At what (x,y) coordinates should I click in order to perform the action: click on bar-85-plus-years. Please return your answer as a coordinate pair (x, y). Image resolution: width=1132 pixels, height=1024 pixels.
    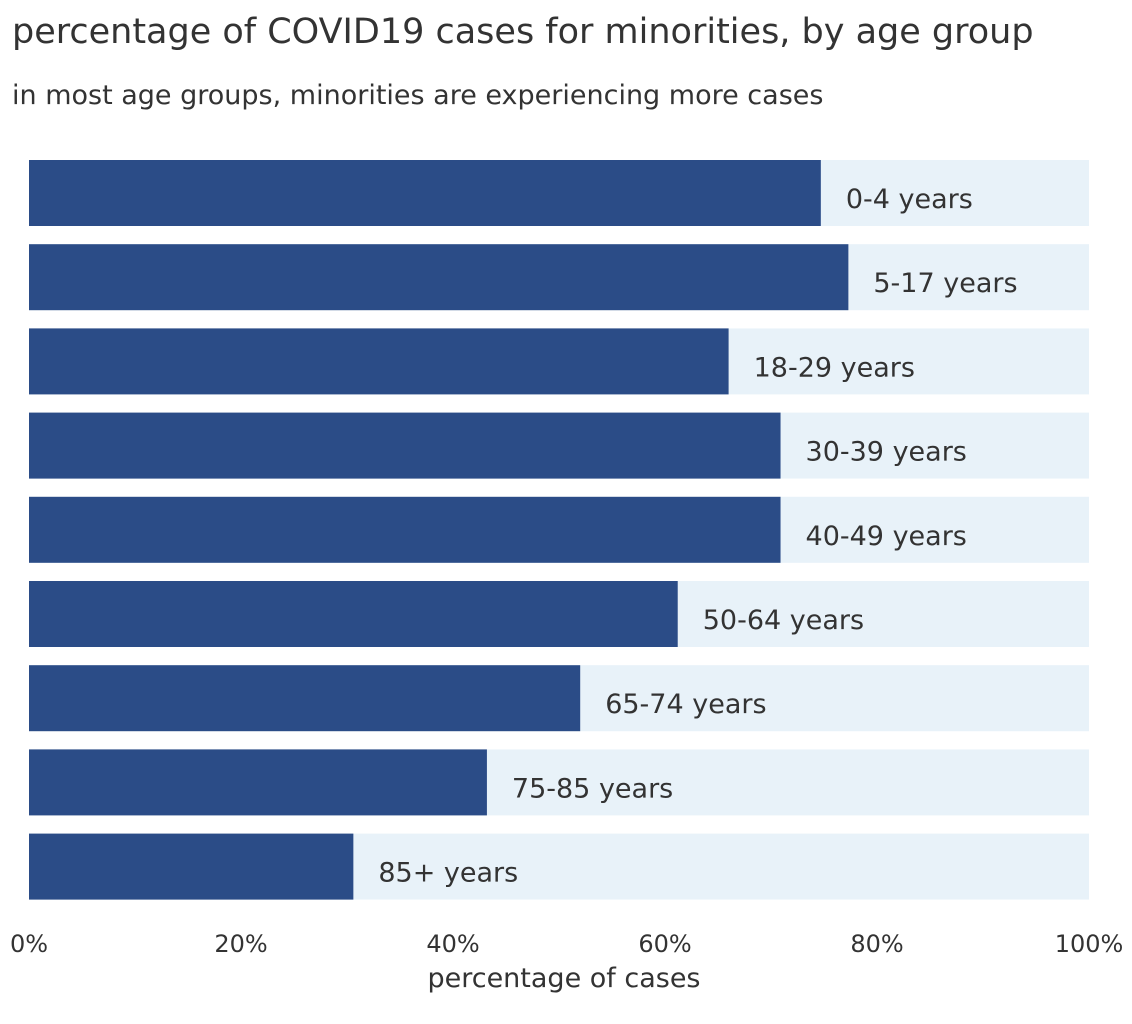
    Looking at the image, I should click on (191, 866).